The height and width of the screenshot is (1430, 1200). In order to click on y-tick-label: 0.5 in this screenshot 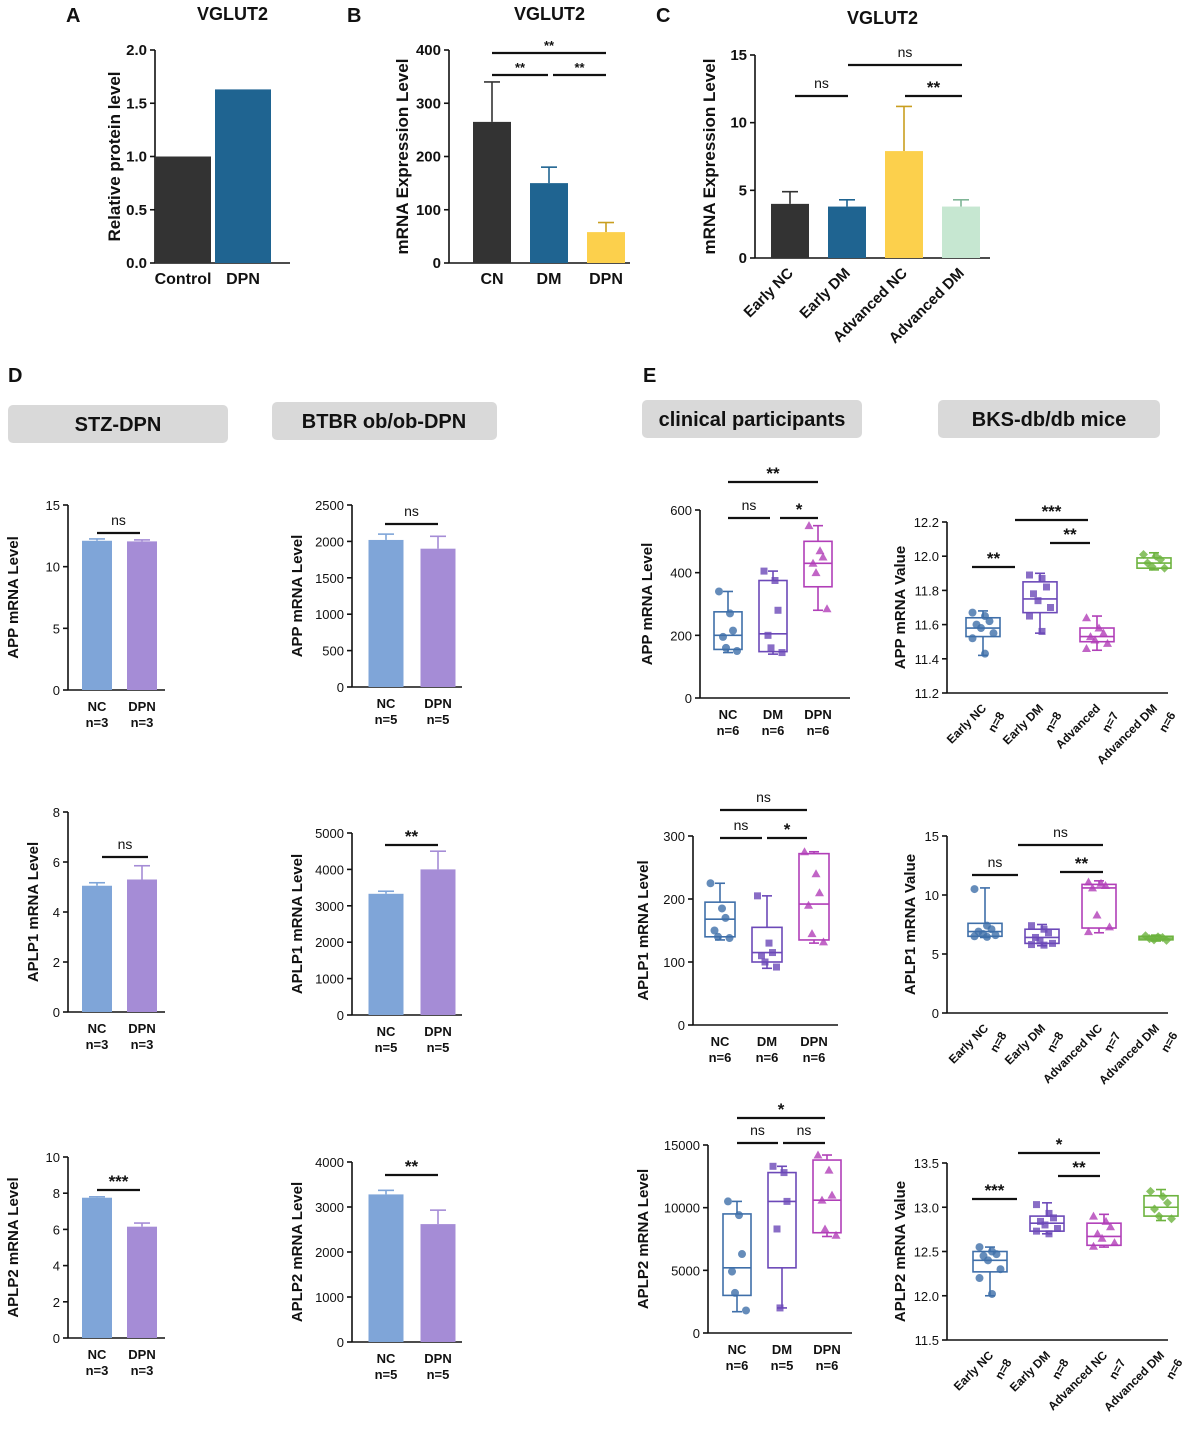, I will do `click(136, 210)`.